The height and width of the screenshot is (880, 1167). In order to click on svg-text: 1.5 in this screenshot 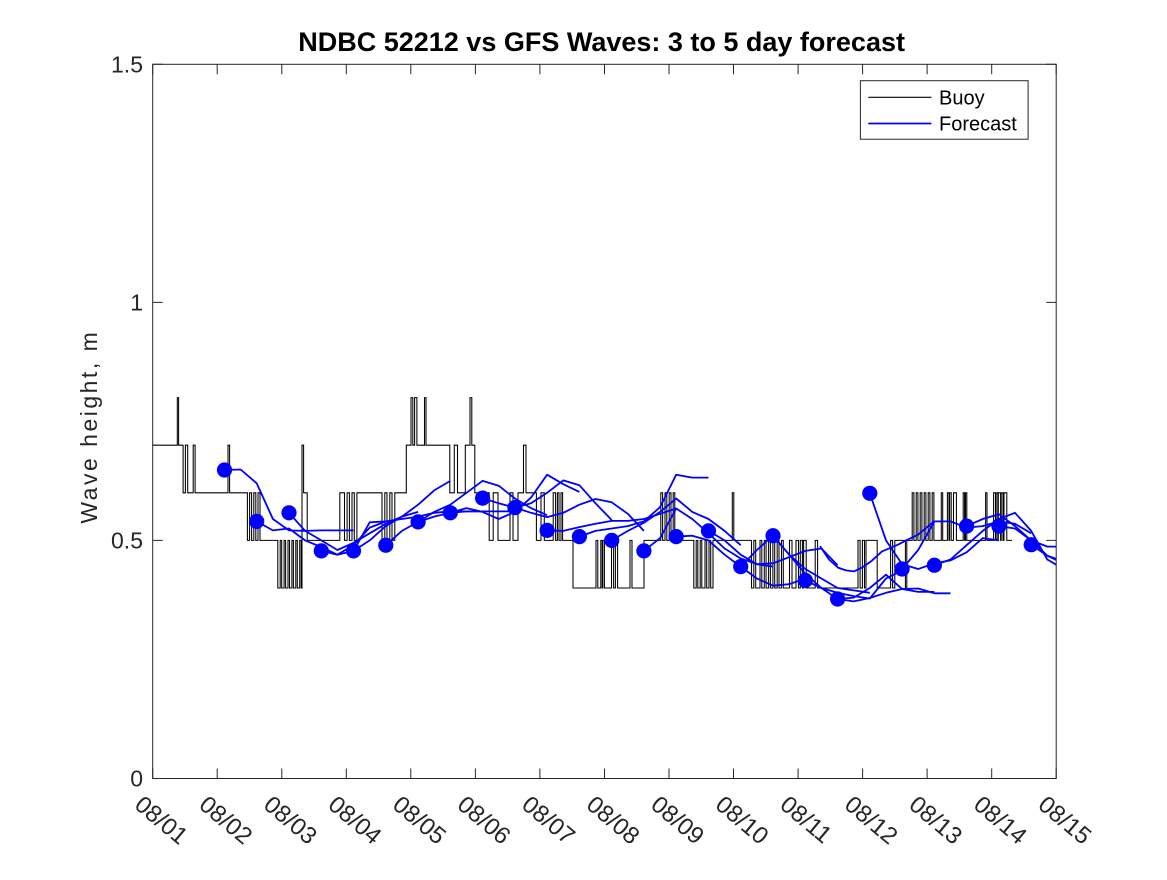, I will do `click(127, 64)`.